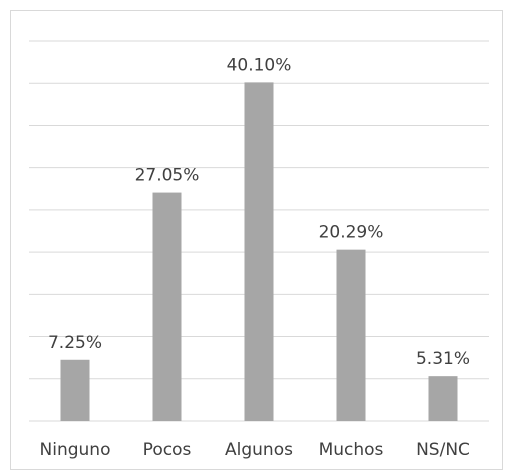 This screenshot has height=474, width=505. I want to click on bar-algunos, so click(259, 251).